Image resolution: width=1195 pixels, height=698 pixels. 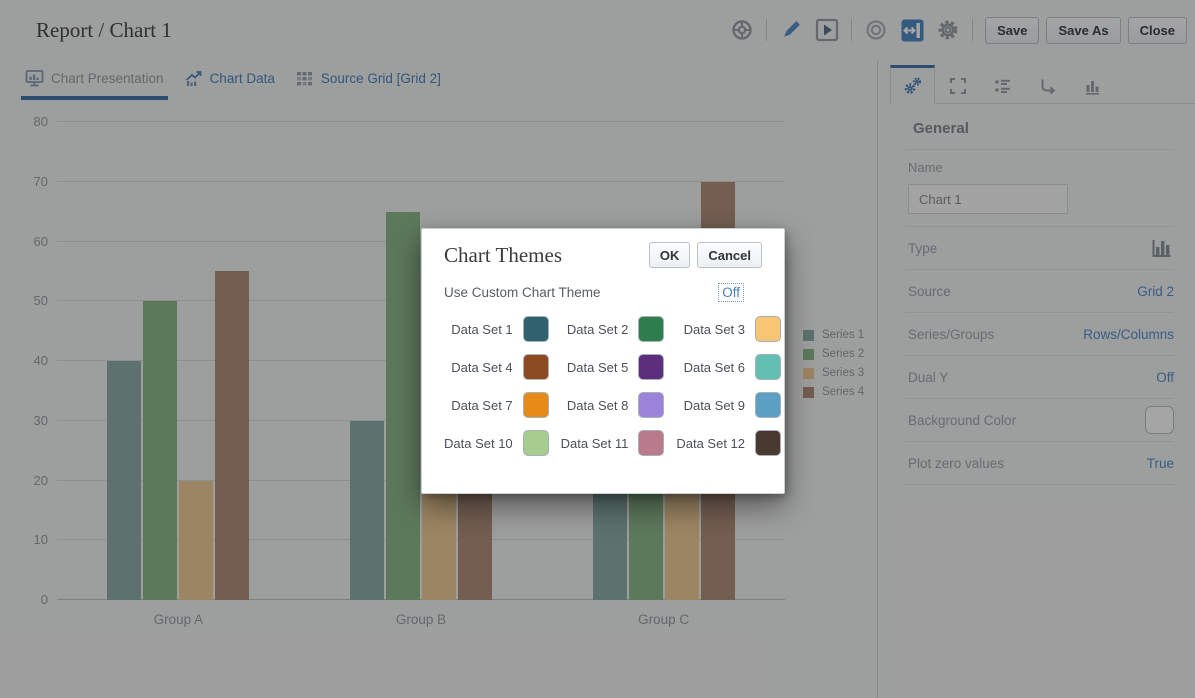 I want to click on tab-selection, so click(x=957, y=86).